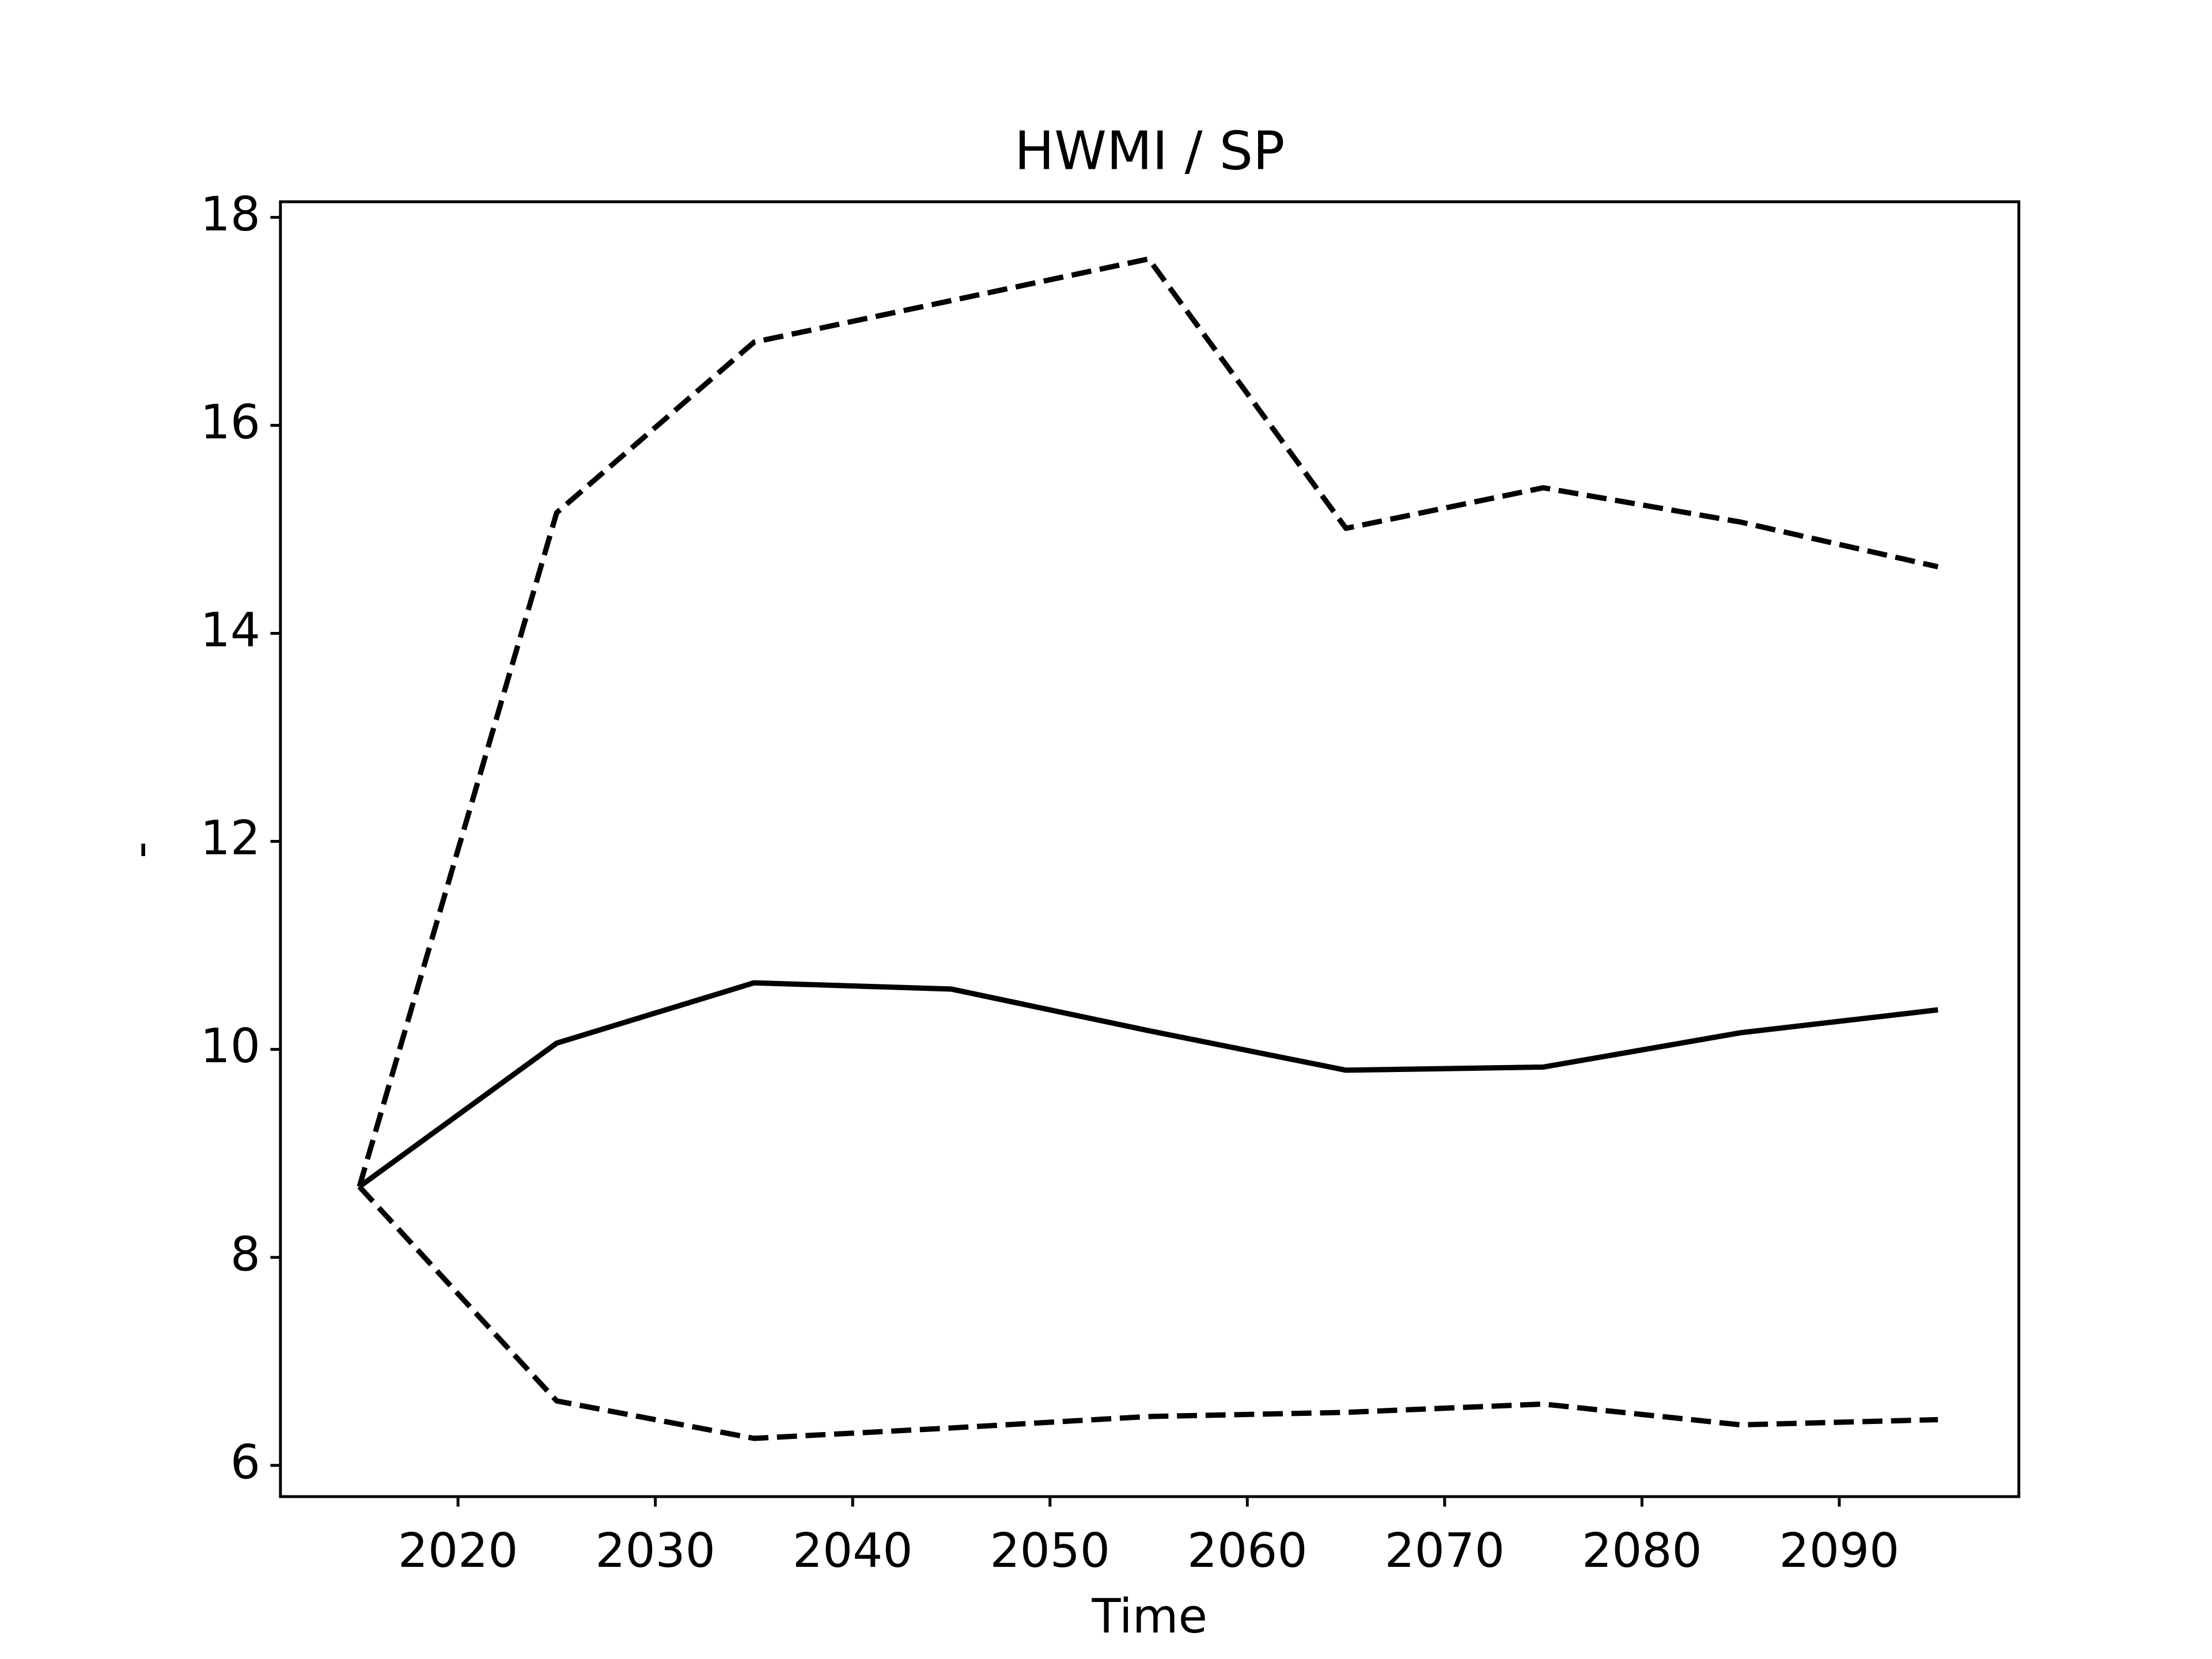  Describe the element at coordinates (1642, 1551) in the screenshot. I see `x-tick-label: 2080` at that location.